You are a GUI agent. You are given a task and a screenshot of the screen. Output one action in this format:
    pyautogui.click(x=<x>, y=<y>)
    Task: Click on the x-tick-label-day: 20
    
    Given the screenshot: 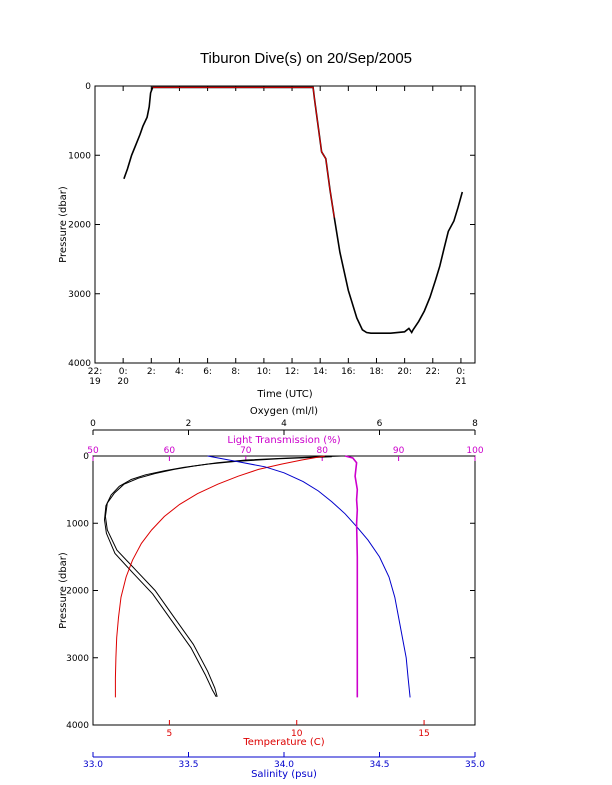 What is the action you would take?
    pyautogui.click(x=123, y=382)
    